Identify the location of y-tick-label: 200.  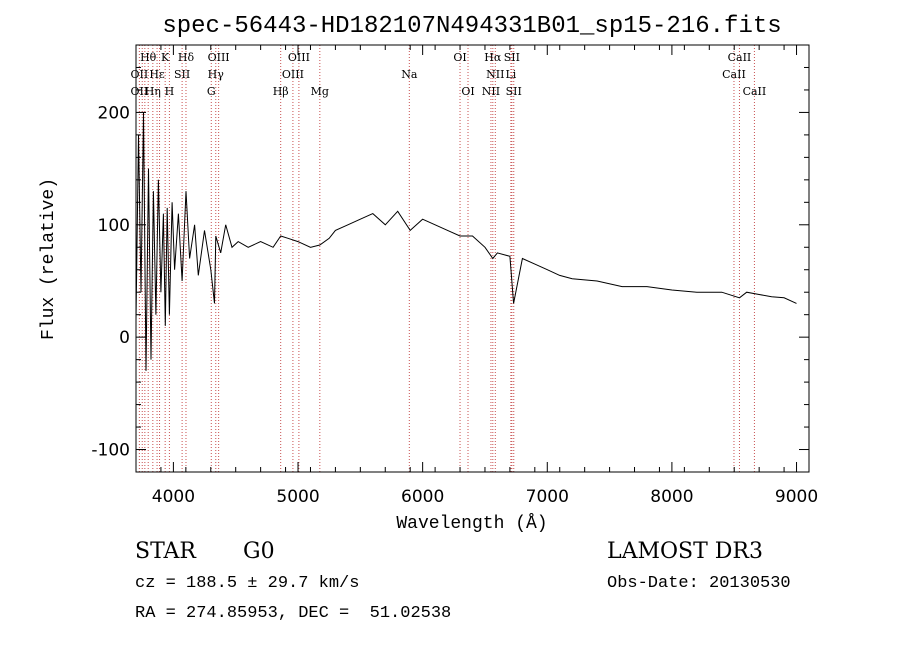
(114, 113).